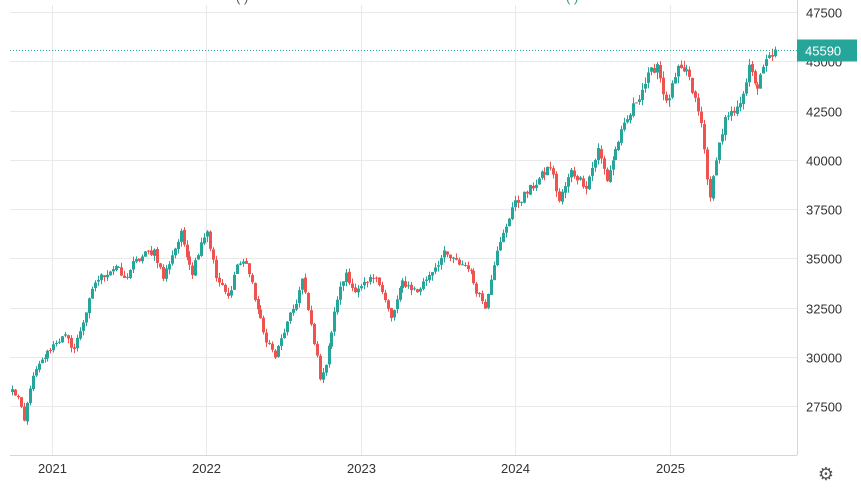 The image size is (861, 489). Describe the element at coordinates (826, 474) in the screenshot. I see `gear-icon: ⚙` at that location.